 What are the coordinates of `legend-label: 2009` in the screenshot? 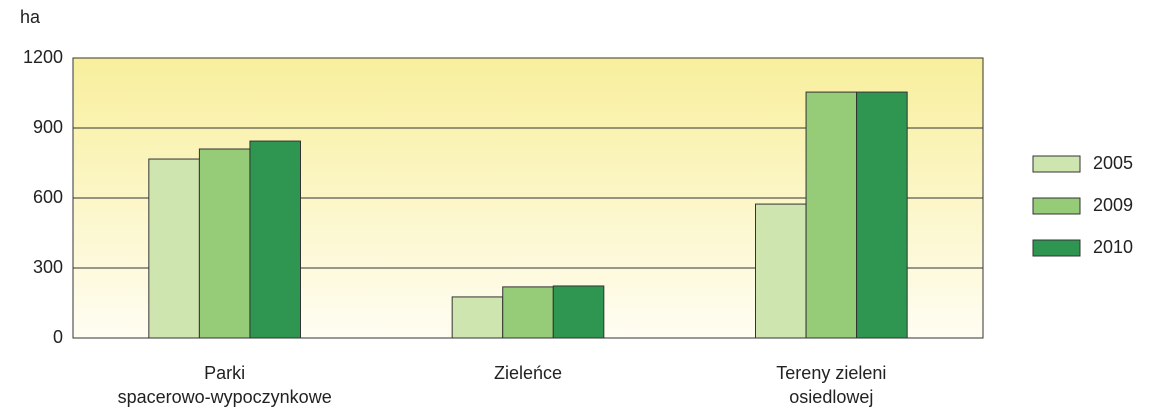 It's located at (1113, 205).